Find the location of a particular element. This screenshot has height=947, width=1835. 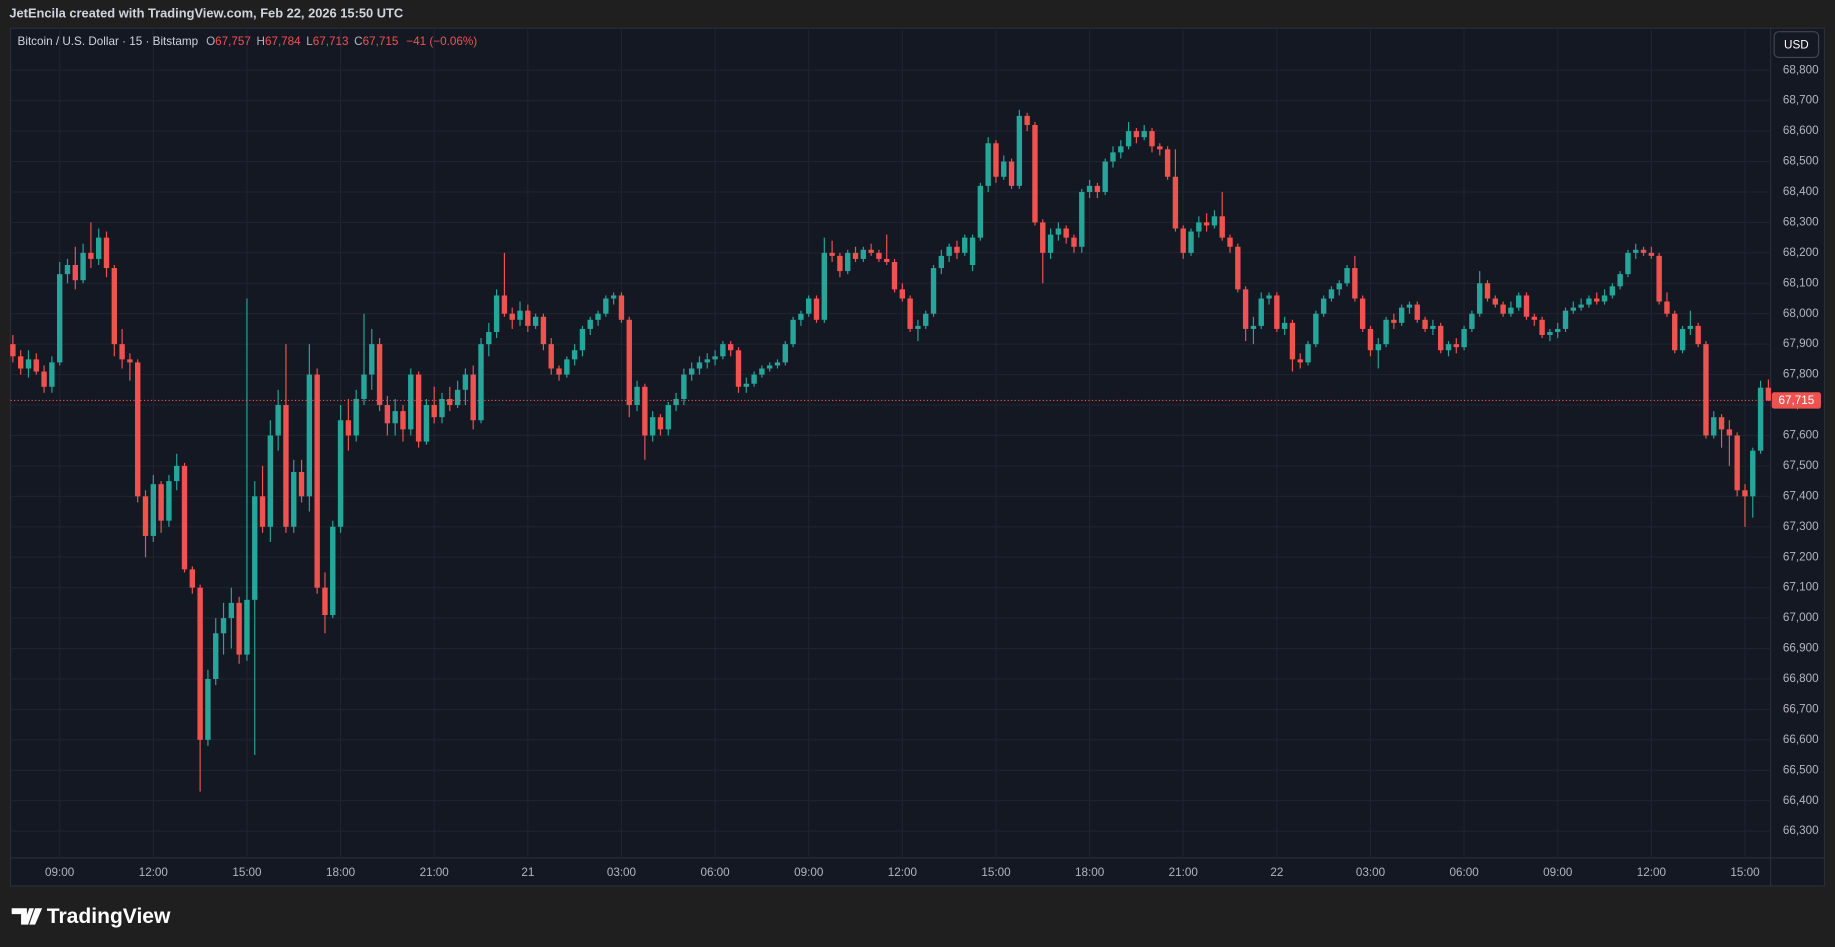

y-tick-label: 68,200 is located at coordinates (1801, 252).